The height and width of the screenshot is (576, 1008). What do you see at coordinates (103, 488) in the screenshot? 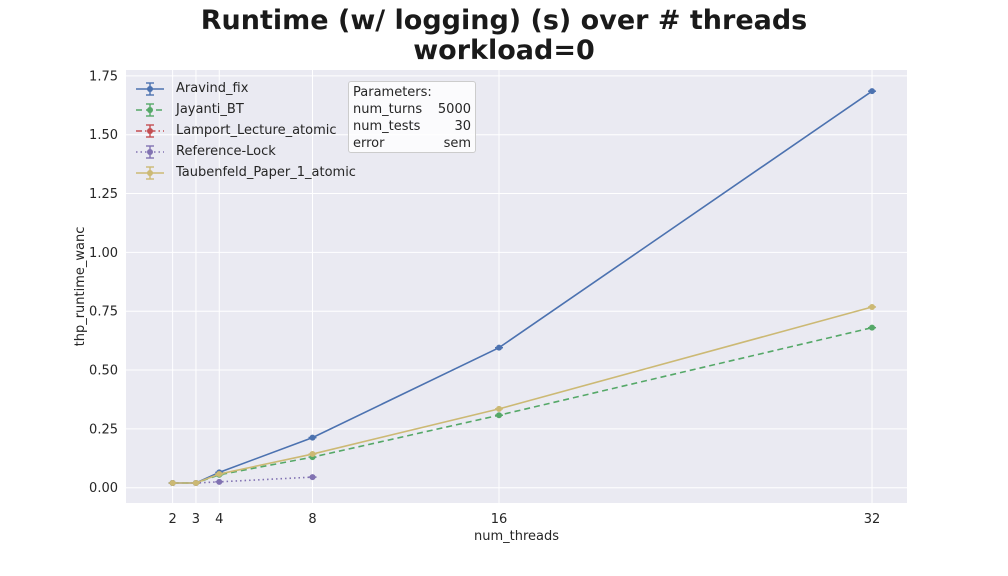
I see `y-tick-label: 0.00` at bounding box center [103, 488].